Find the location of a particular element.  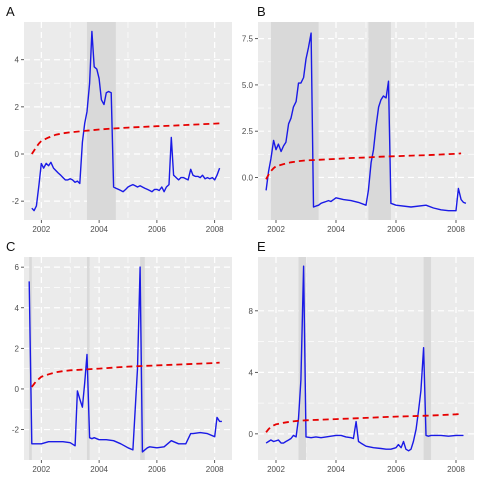

y-tick-label: 6 is located at coordinates (17, 267).